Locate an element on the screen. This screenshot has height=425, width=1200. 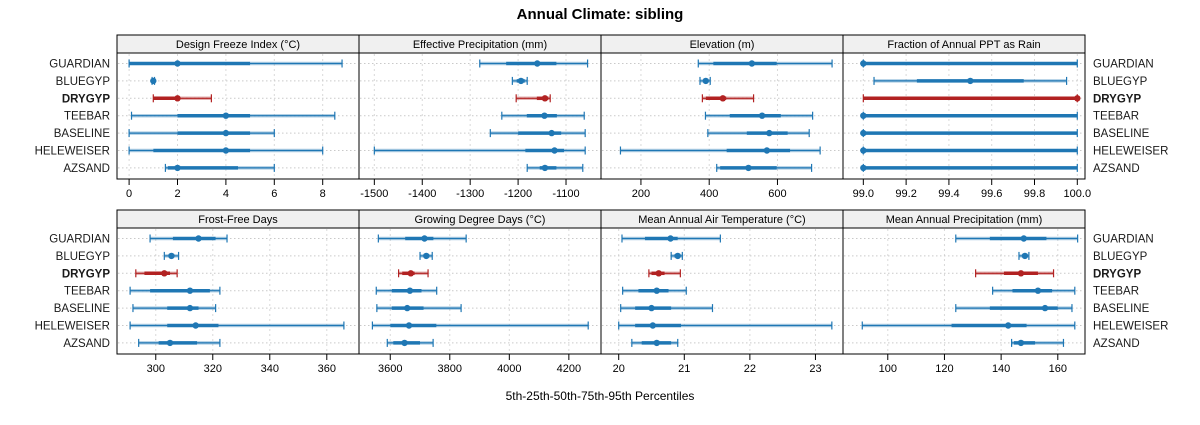
category-label-left: GUARDIAN is located at coordinates (79, 65).